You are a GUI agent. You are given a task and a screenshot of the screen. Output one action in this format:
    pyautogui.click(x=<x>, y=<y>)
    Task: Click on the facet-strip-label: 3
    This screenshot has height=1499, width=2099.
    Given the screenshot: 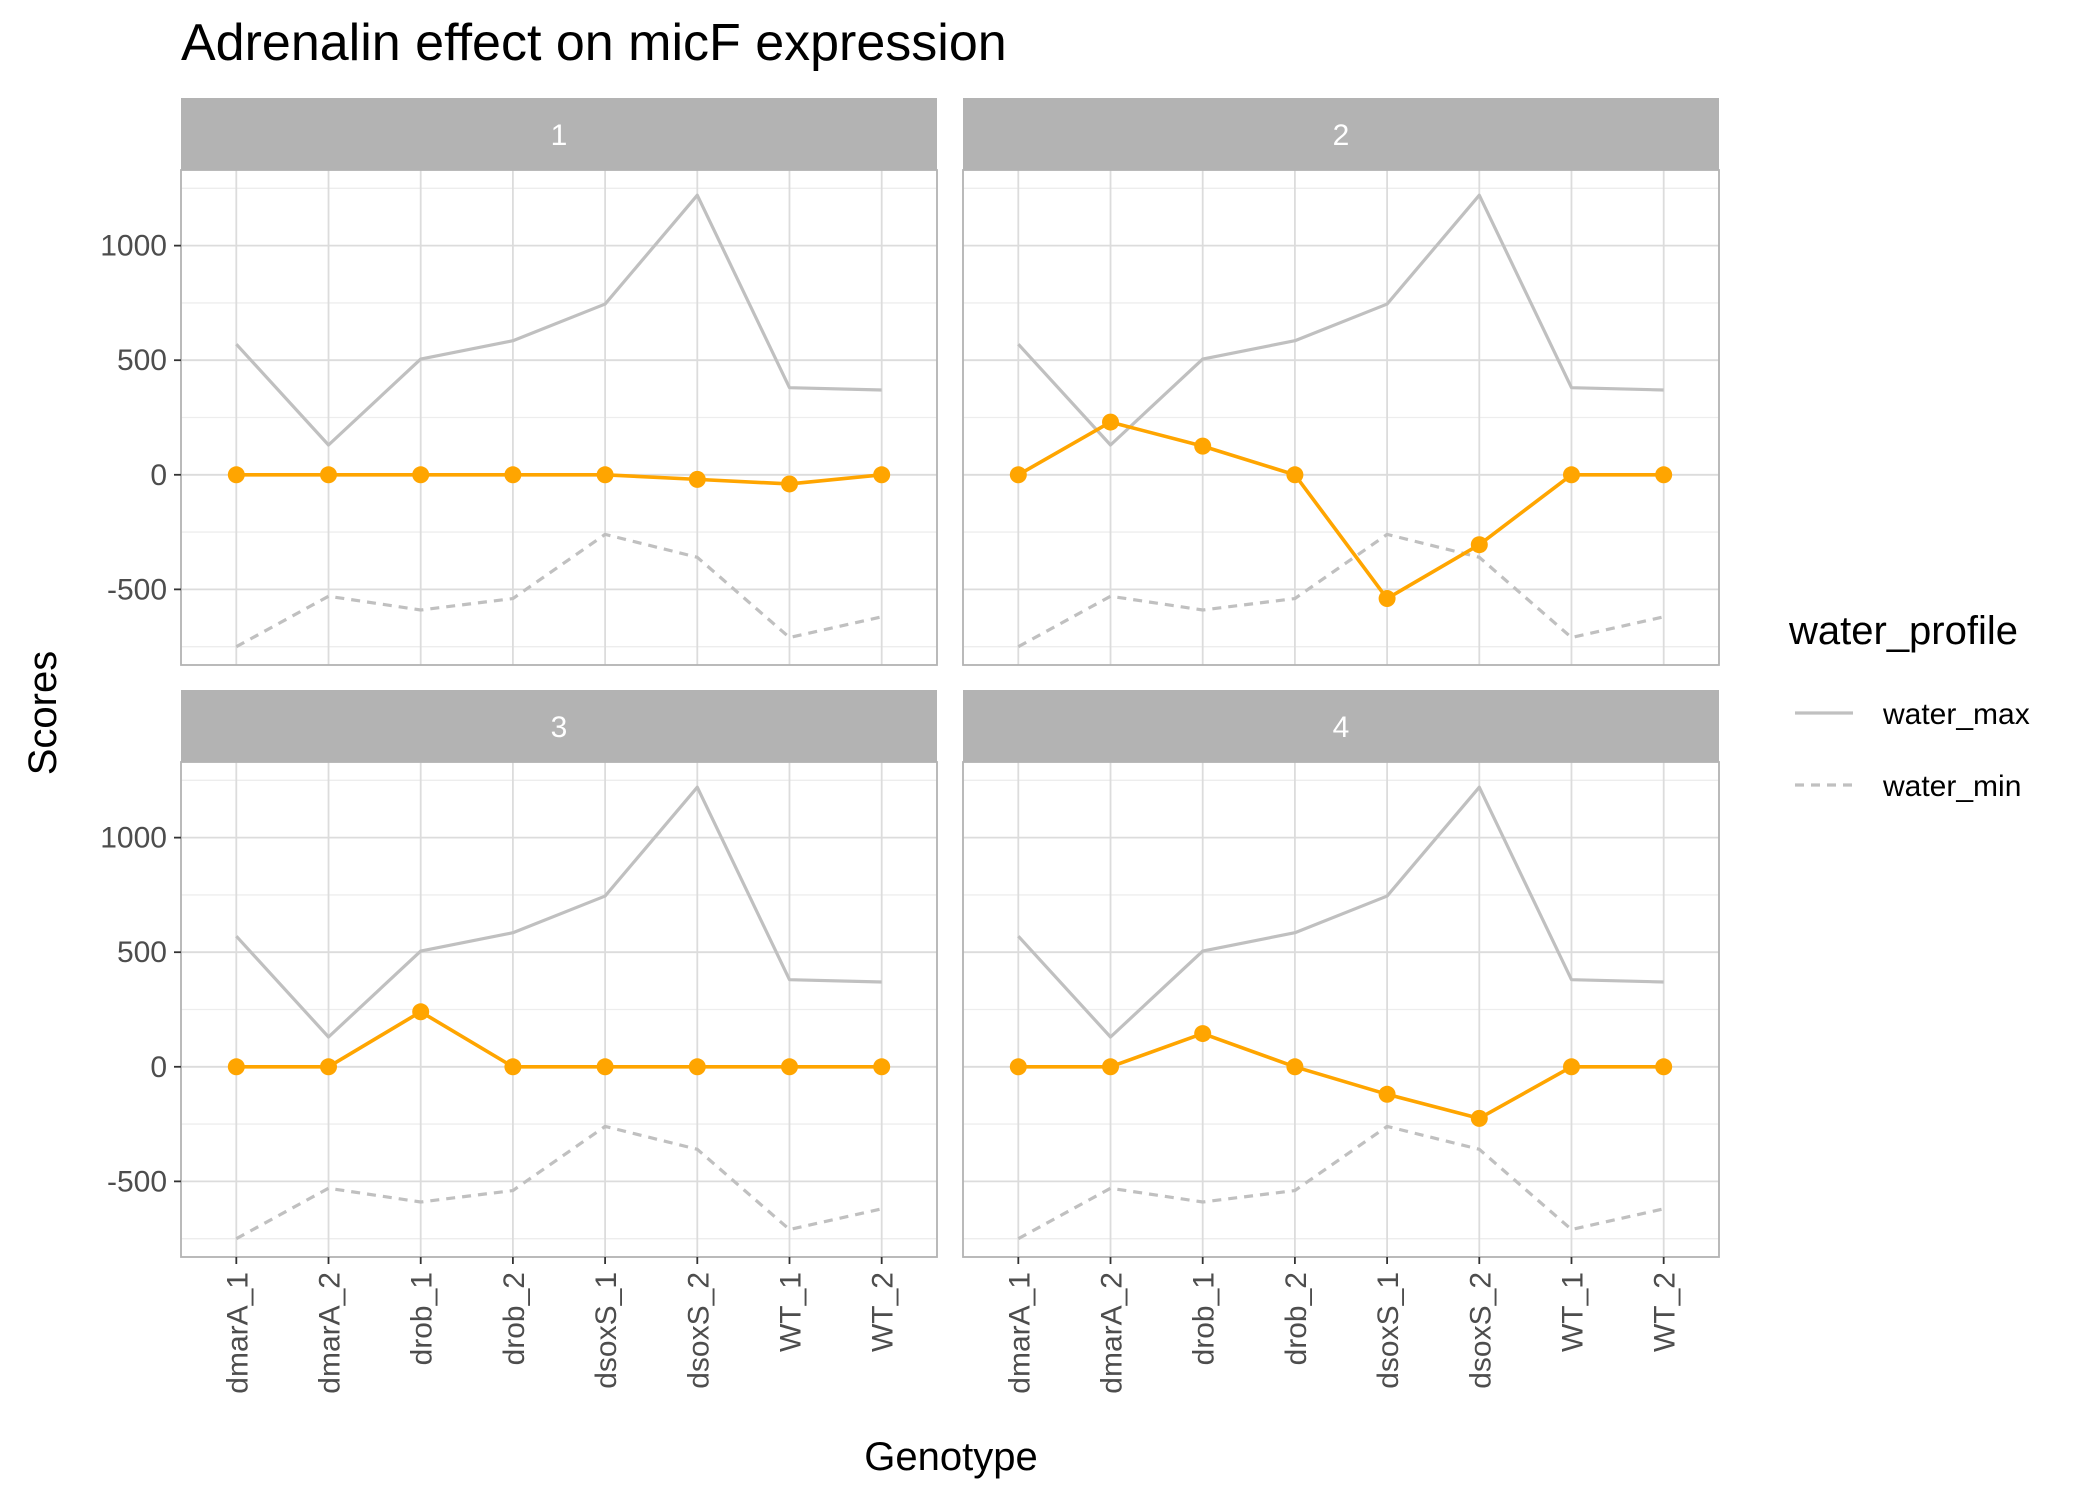 What is the action you would take?
    pyautogui.click(x=559, y=727)
    